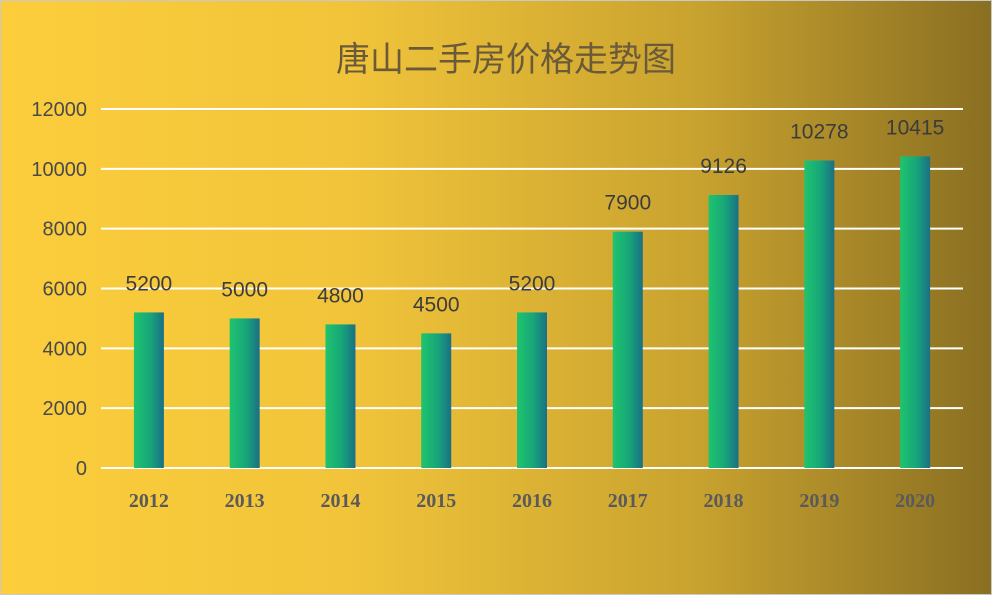 The image size is (992, 595). What do you see at coordinates (81, 469) in the screenshot?
I see `y-tick-label: 0` at bounding box center [81, 469].